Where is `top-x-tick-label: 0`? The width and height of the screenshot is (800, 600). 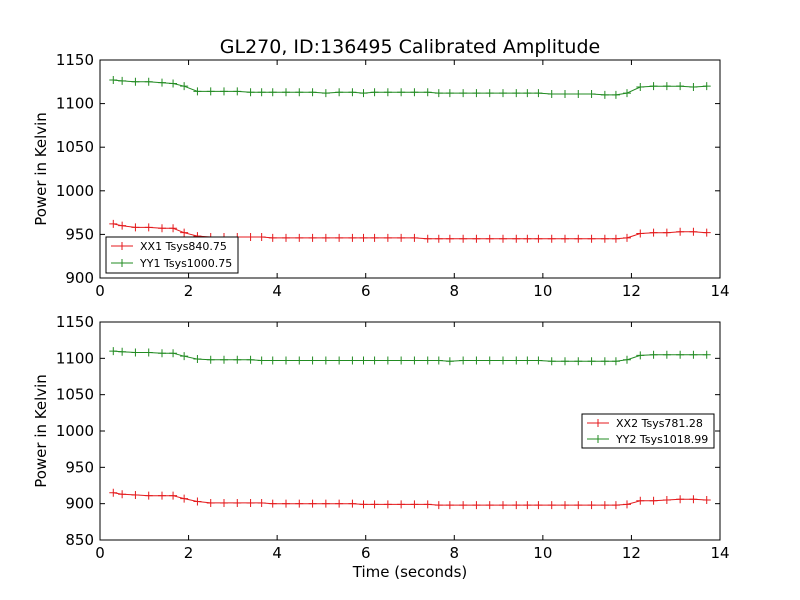
top-x-tick-label: 0 is located at coordinates (100, 291).